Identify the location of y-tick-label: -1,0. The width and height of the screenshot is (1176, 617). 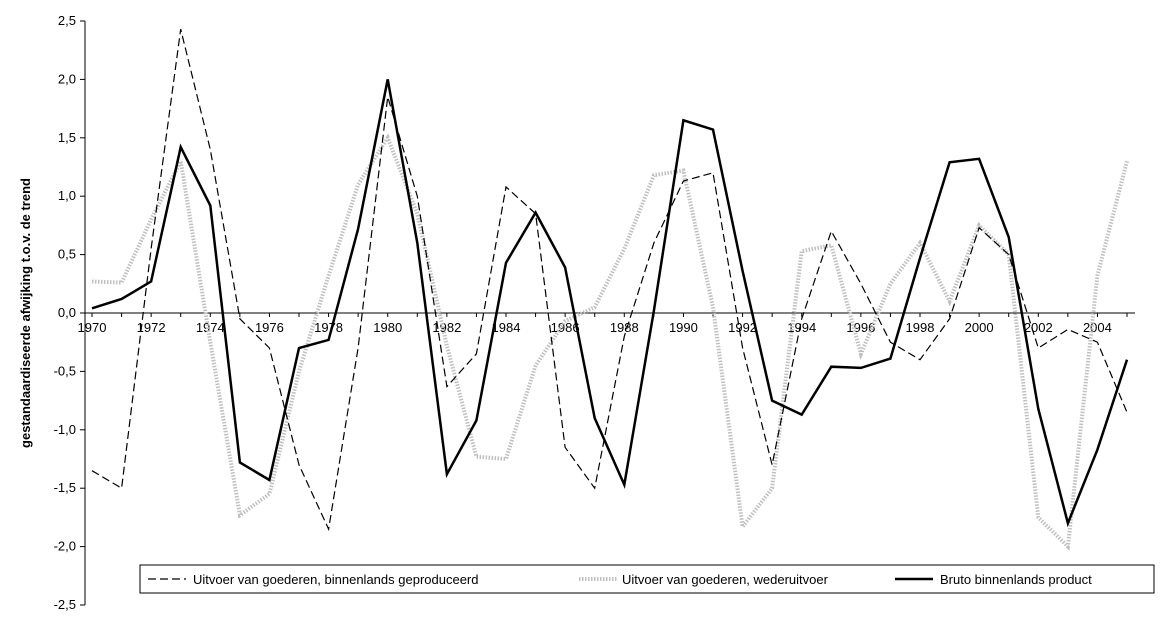
(65, 429).